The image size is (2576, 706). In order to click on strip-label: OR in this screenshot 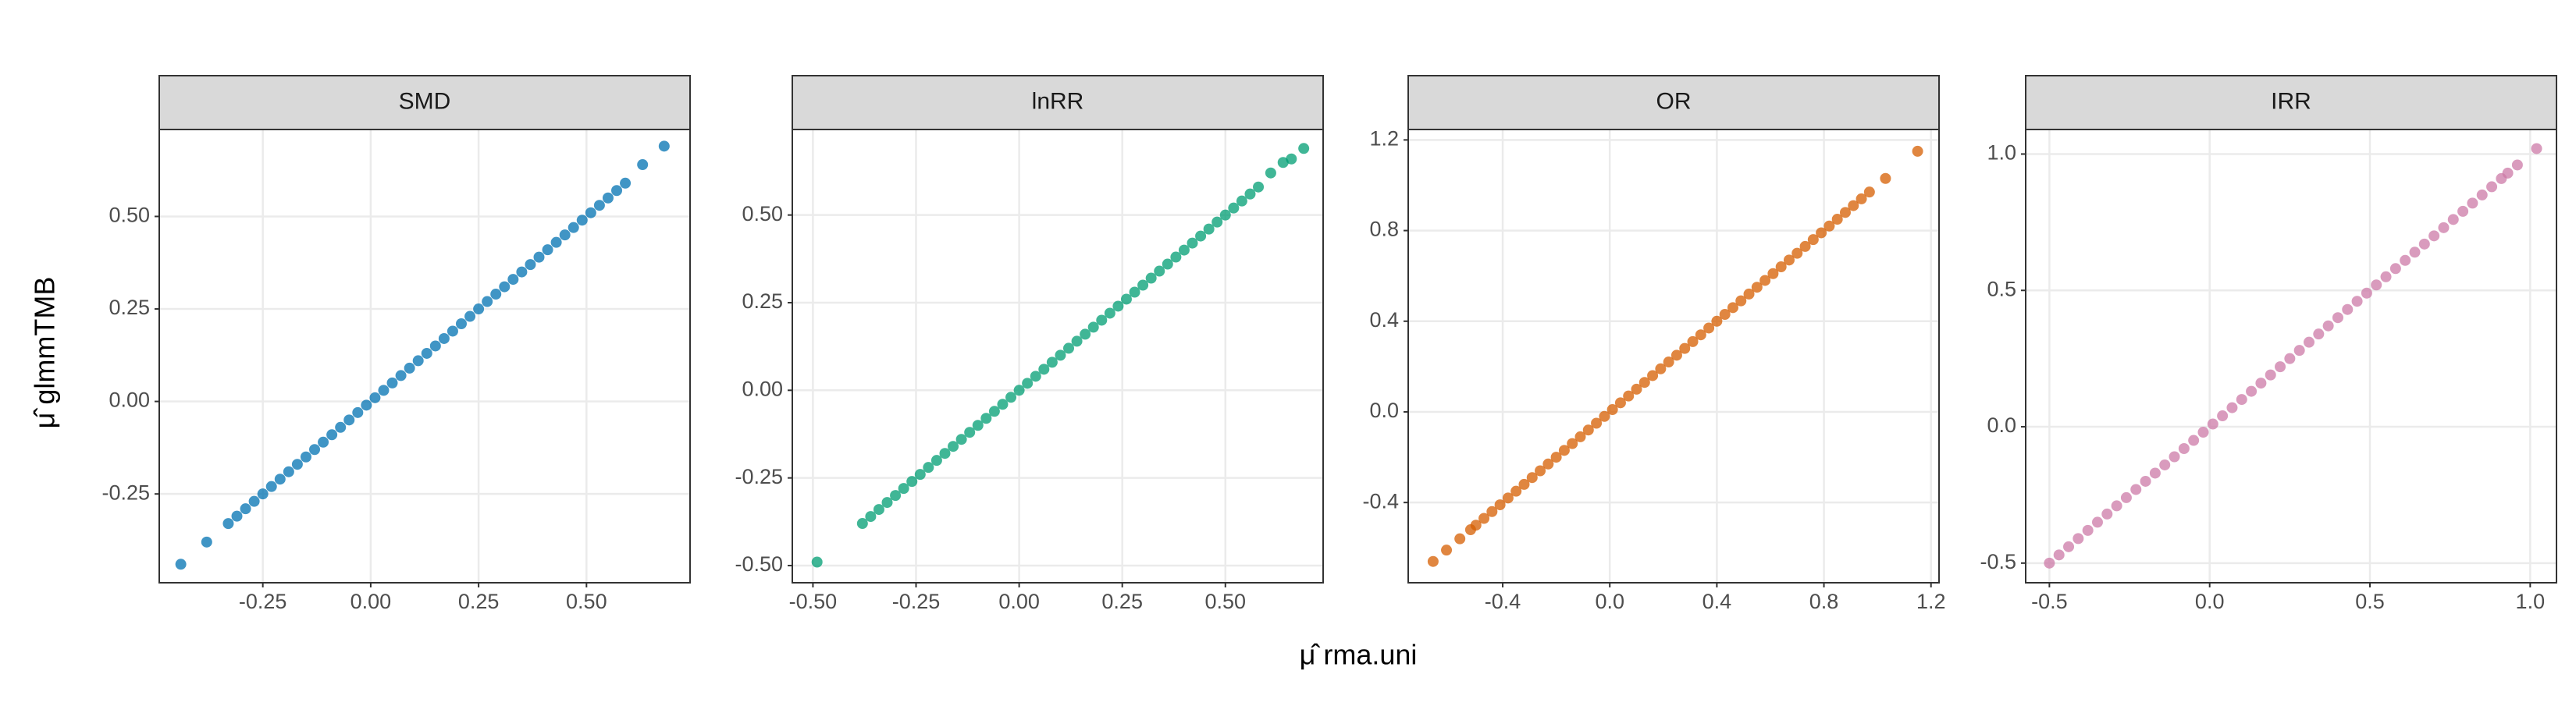, I will do `click(1674, 101)`.